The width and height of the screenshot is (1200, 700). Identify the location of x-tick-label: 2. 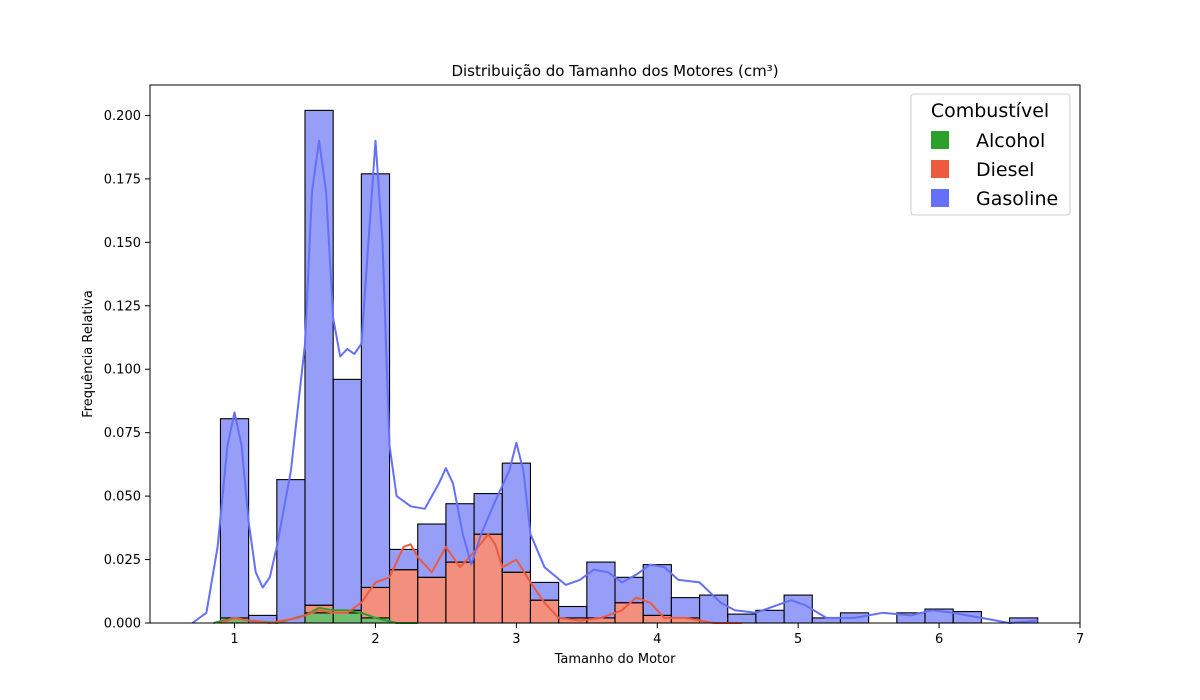
(375, 639).